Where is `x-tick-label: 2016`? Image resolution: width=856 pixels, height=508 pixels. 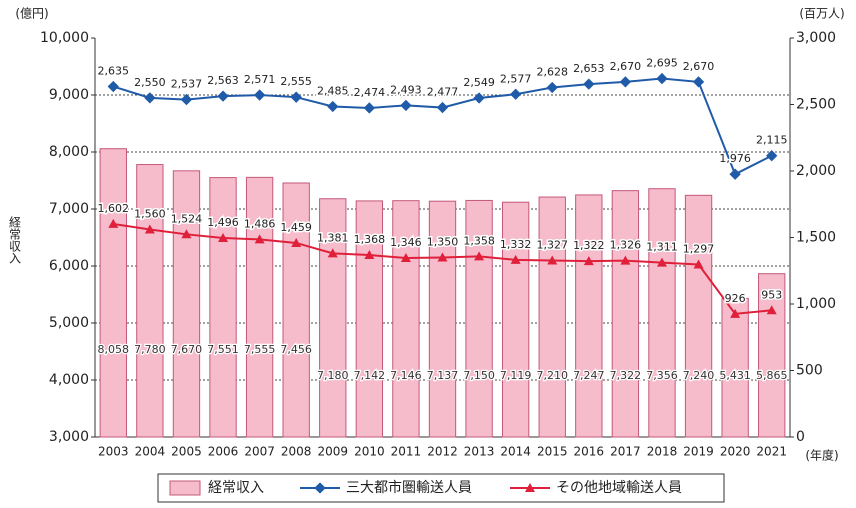
x-tick-label: 2016 is located at coordinates (589, 452).